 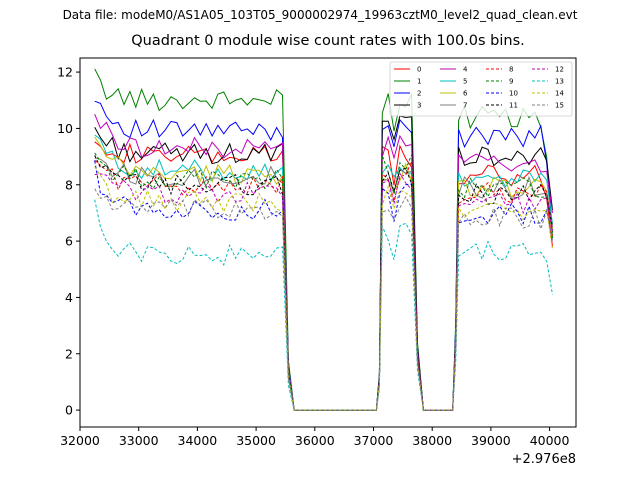 What do you see at coordinates (69, 184) in the screenshot?
I see `y-tick-label: 8` at bounding box center [69, 184].